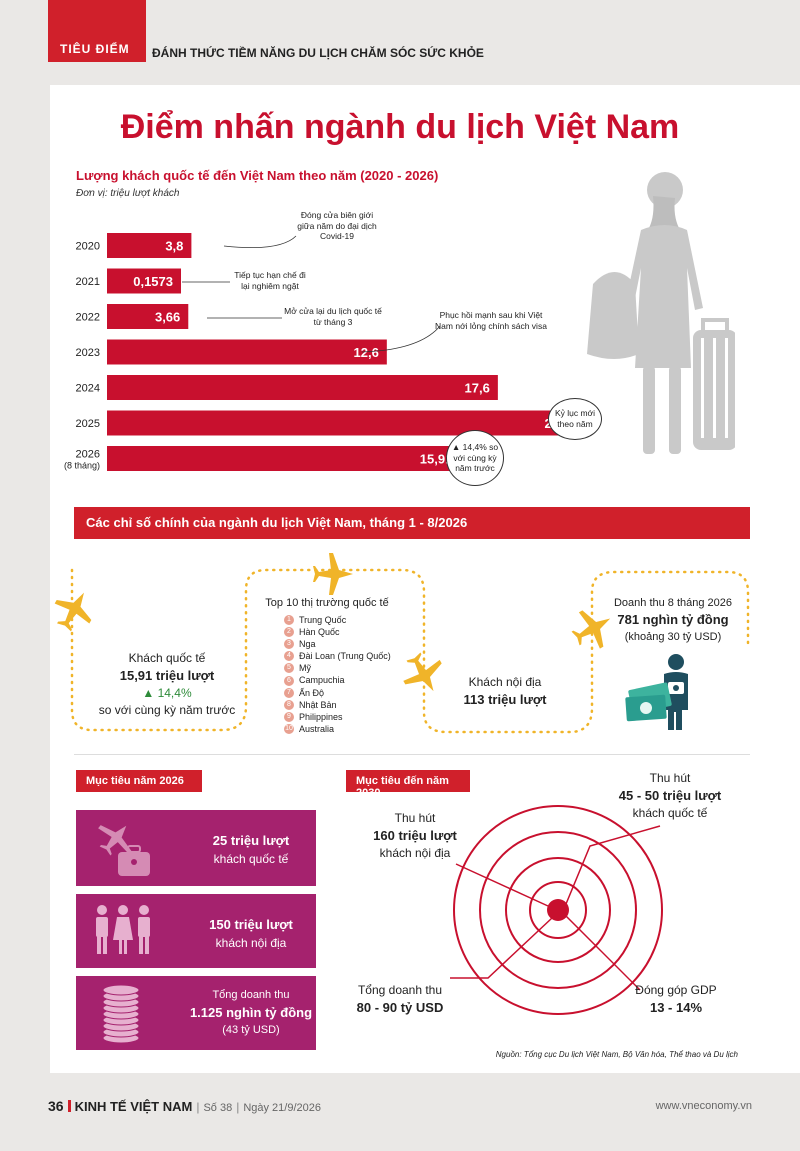 This screenshot has height=1151, width=800. What do you see at coordinates (302, 387) in the screenshot?
I see `bar-2024` at bounding box center [302, 387].